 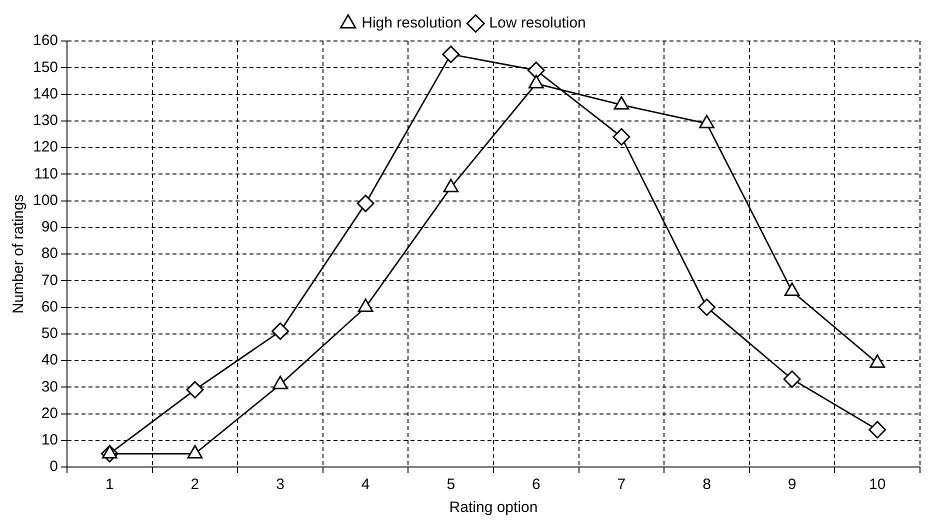 What do you see at coordinates (54, 467) in the screenshot?
I see `y-tick-label: 0` at bounding box center [54, 467].